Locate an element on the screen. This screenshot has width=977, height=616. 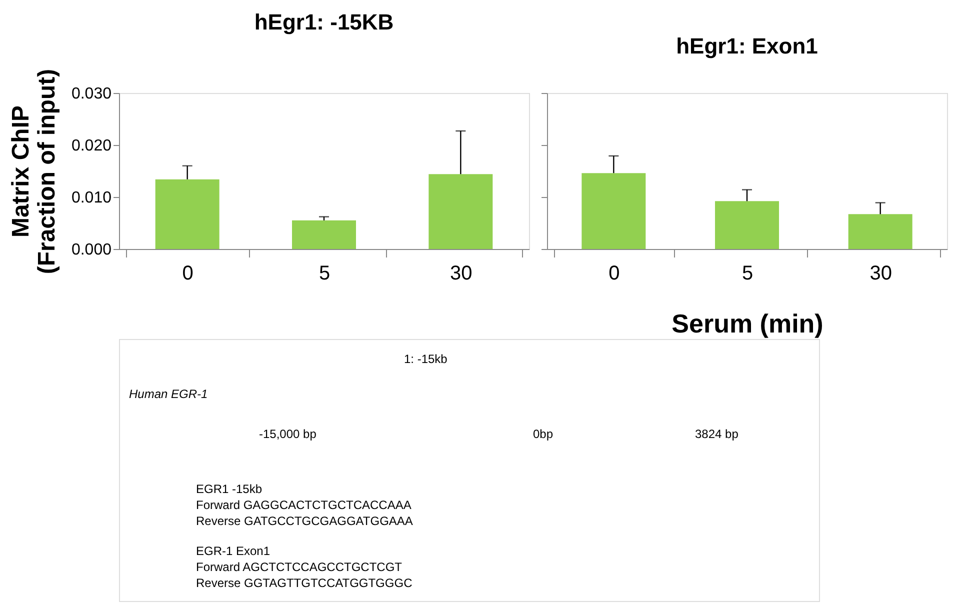
text: EGR-1 Exon1 is located at coordinates (233, 551).